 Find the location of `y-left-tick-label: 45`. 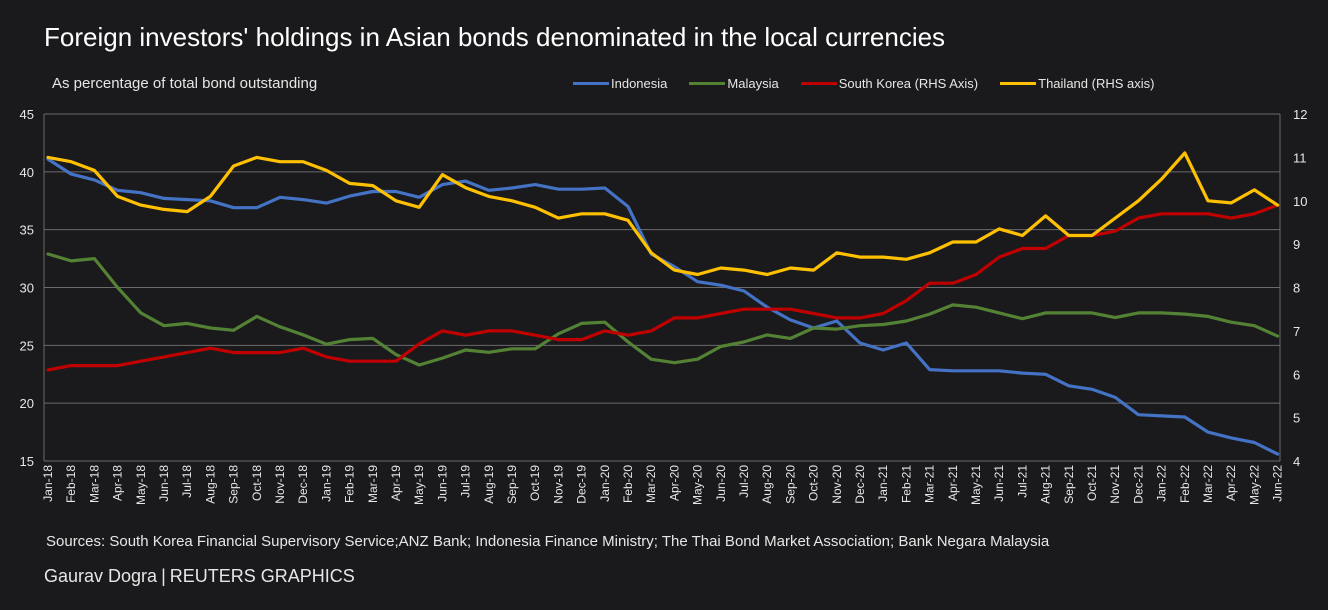

y-left-tick-label: 45 is located at coordinates (27, 114).